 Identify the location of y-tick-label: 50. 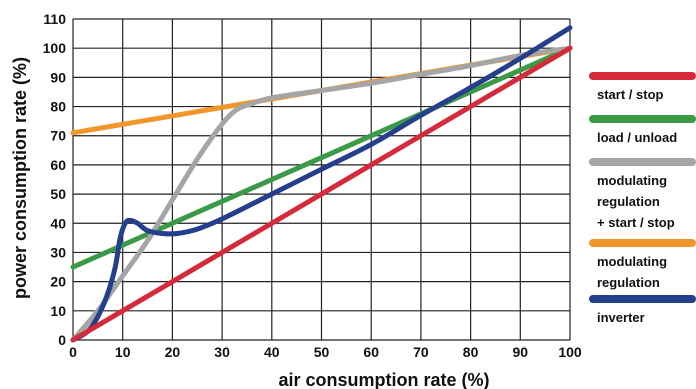
(58, 194).